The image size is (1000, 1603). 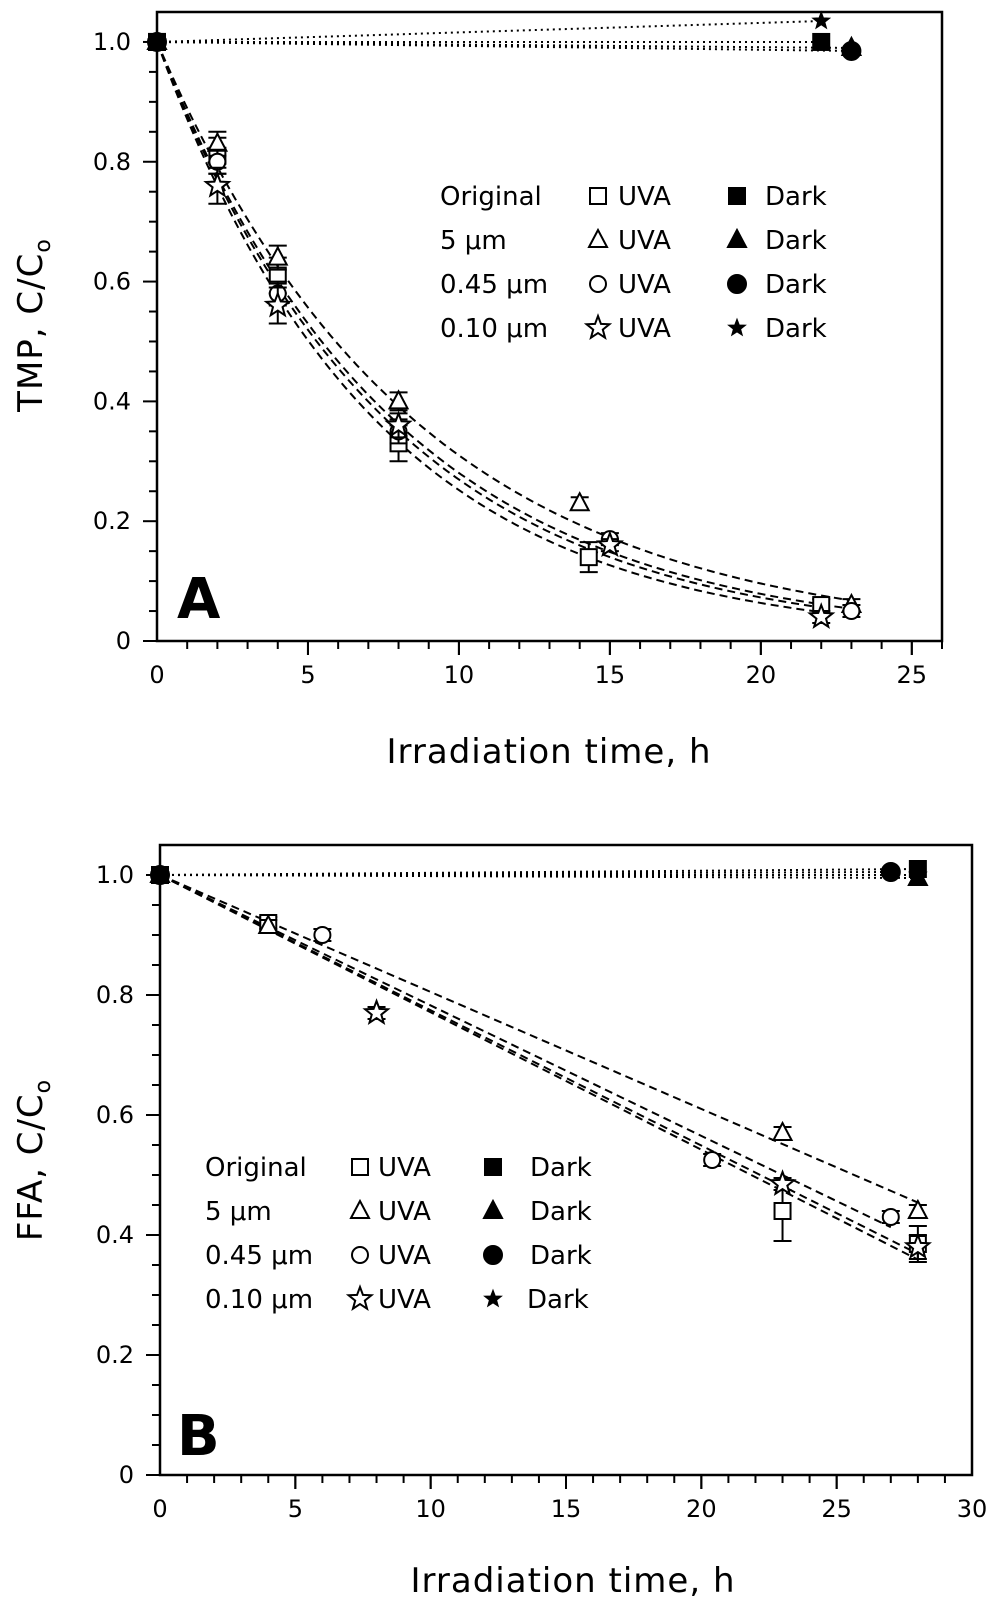 What do you see at coordinates (199, 599) in the screenshot?
I see `panel-label: A` at bounding box center [199, 599].